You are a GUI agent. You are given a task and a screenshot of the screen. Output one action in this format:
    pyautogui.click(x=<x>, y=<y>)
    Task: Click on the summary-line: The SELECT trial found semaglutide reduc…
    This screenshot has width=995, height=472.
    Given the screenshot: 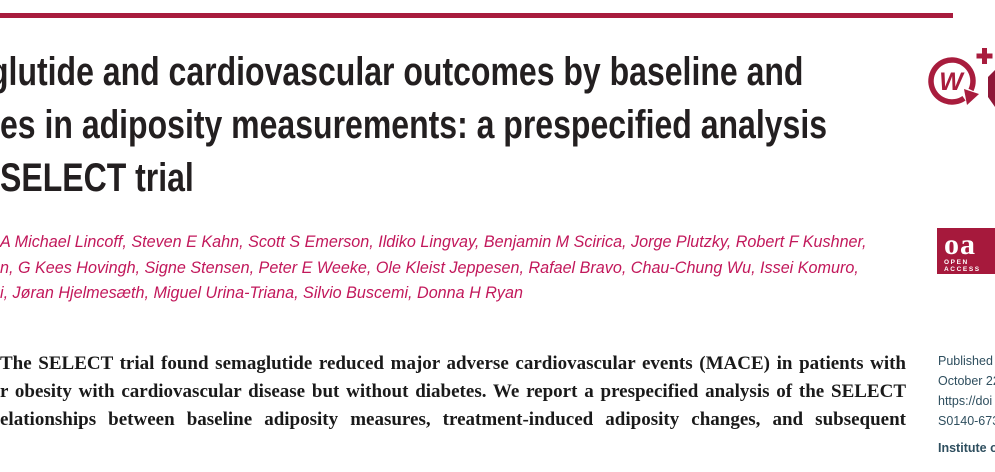 What is the action you would take?
    pyautogui.click(x=453, y=363)
    